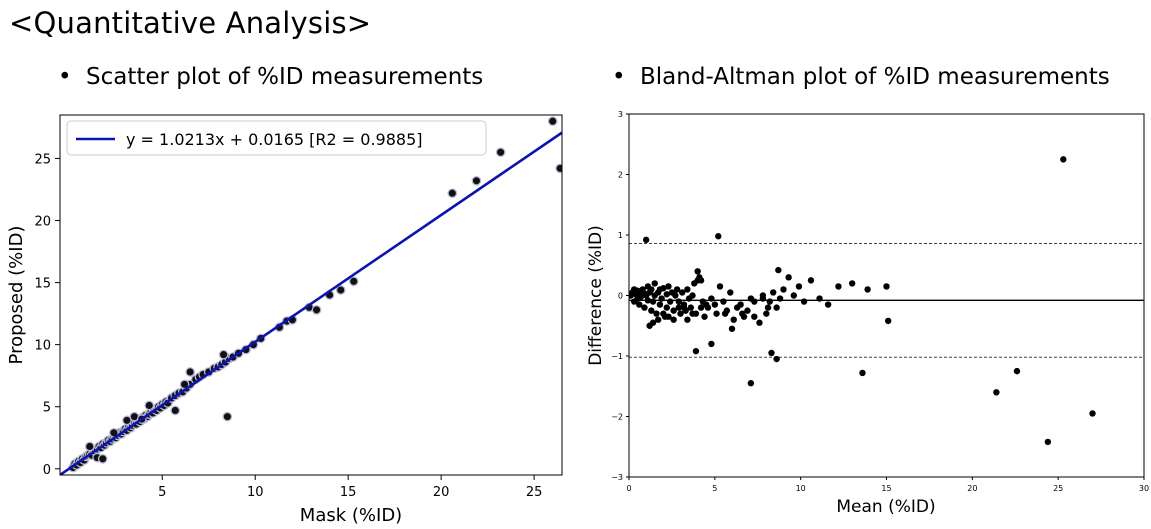 The width and height of the screenshot is (1151, 529). What do you see at coordinates (47, 408) in the screenshot?
I see `y-tick-label: 5` at bounding box center [47, 408].